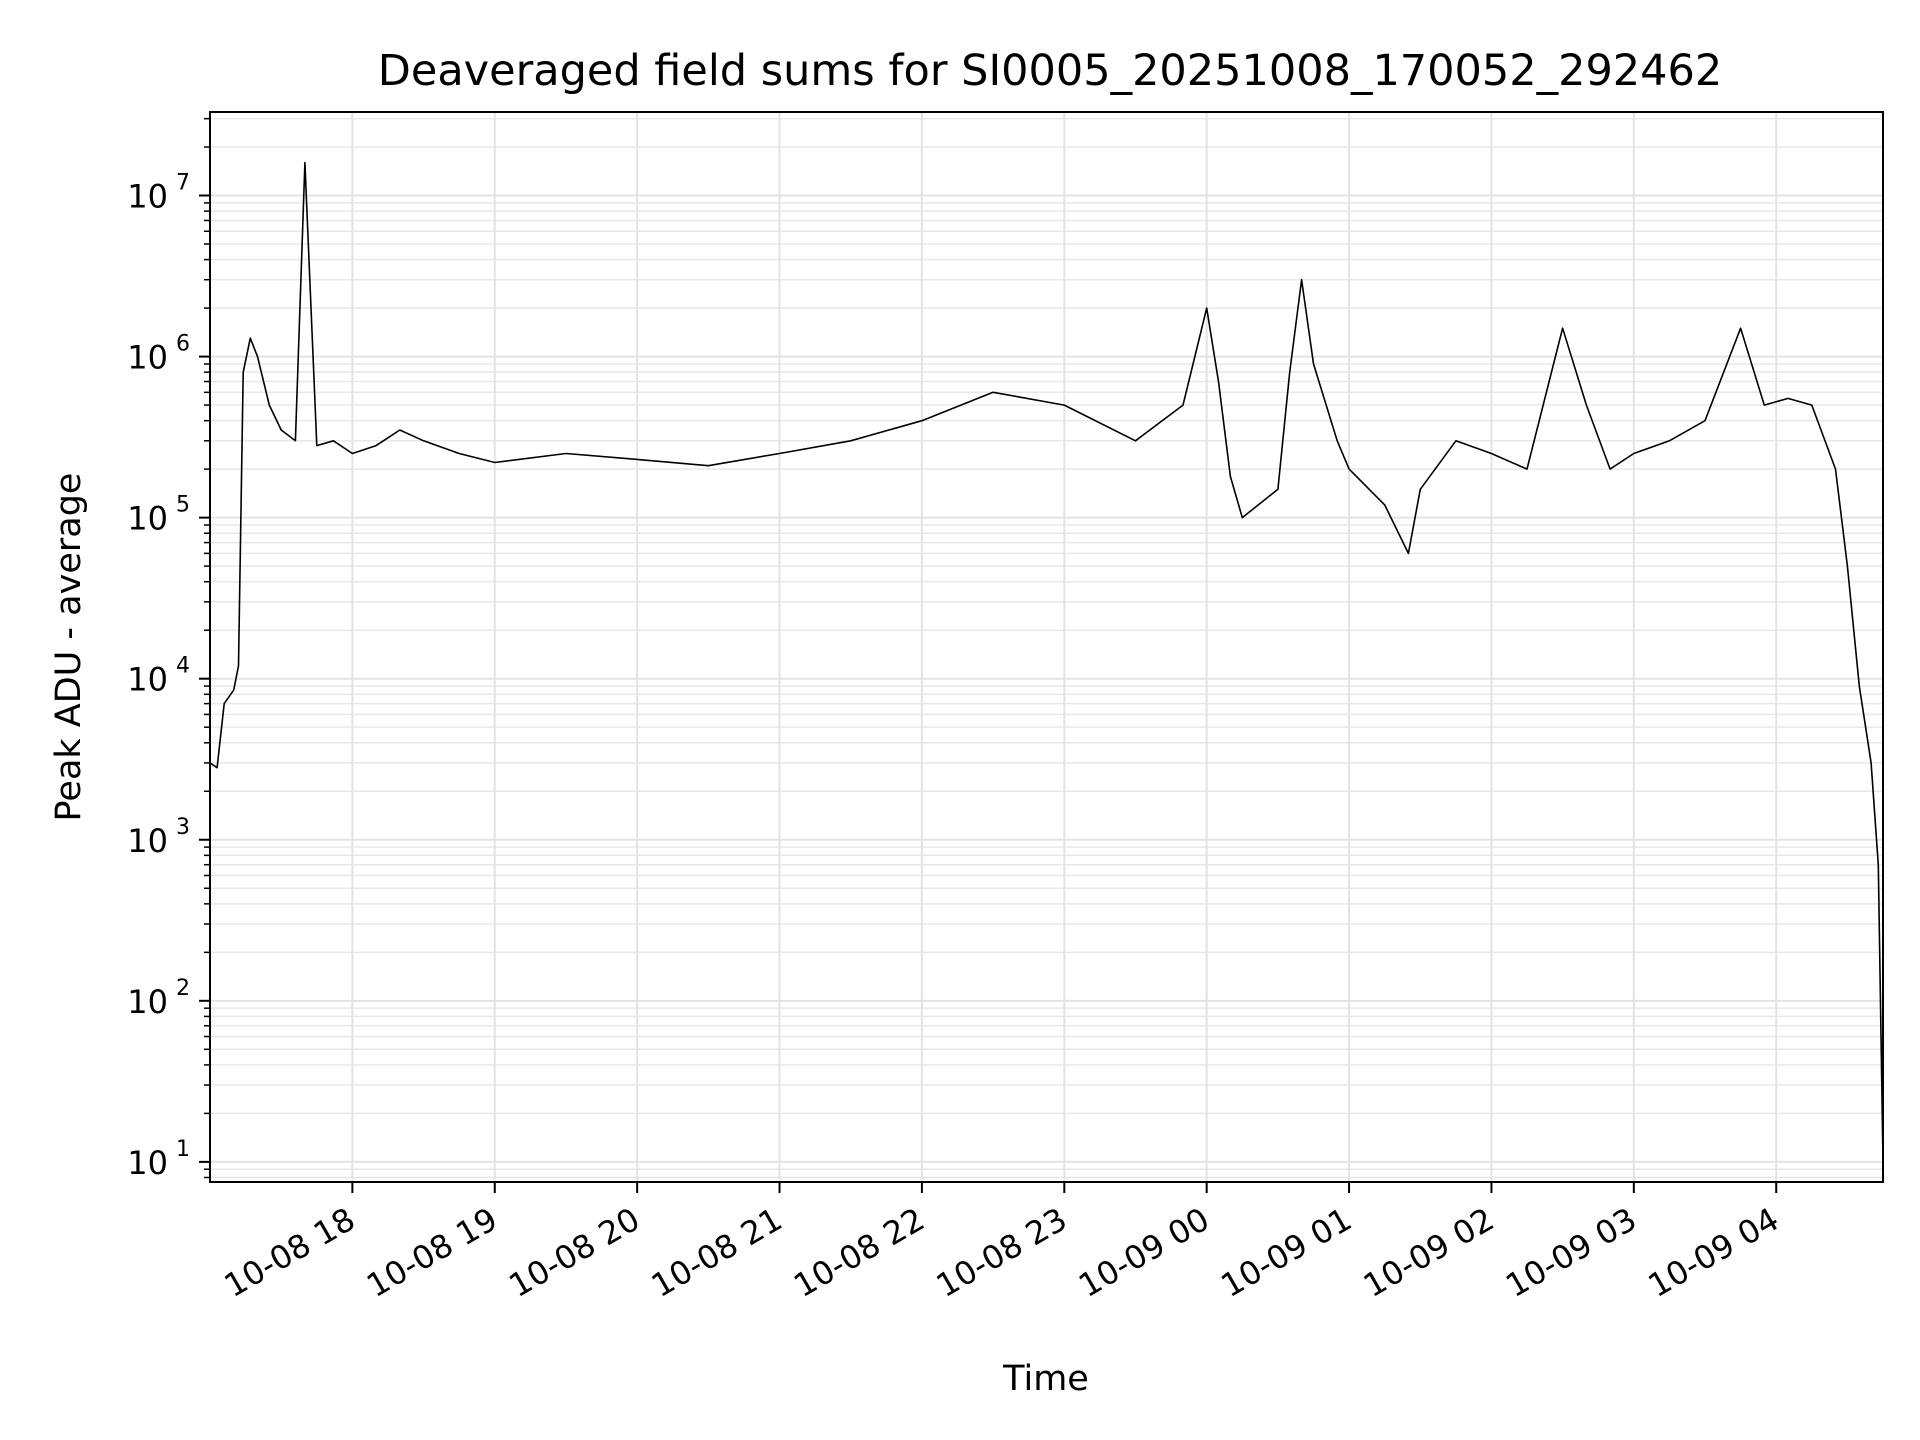 This screenshot has height=1440, width=1920. Describe the element at coordinates (183, 505) in the screenshot. I see `y-tick-exponent: 5` at that location.